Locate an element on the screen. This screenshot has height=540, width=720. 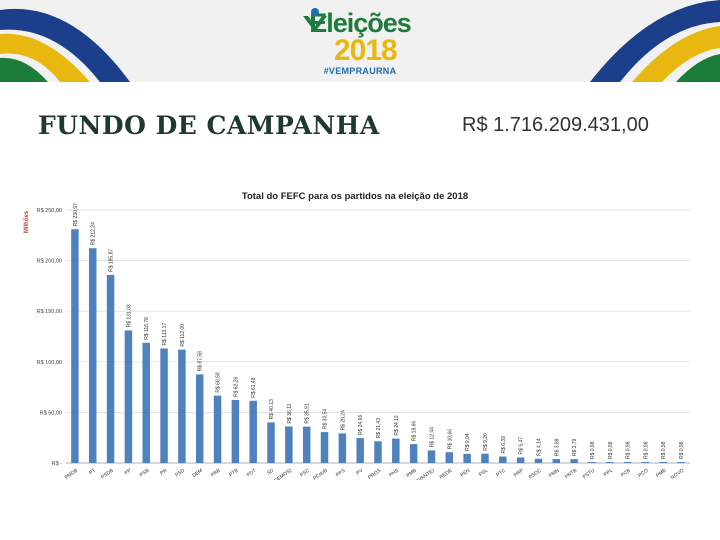
data-label: R$ 112,00 is located at coordinates (183, 335).